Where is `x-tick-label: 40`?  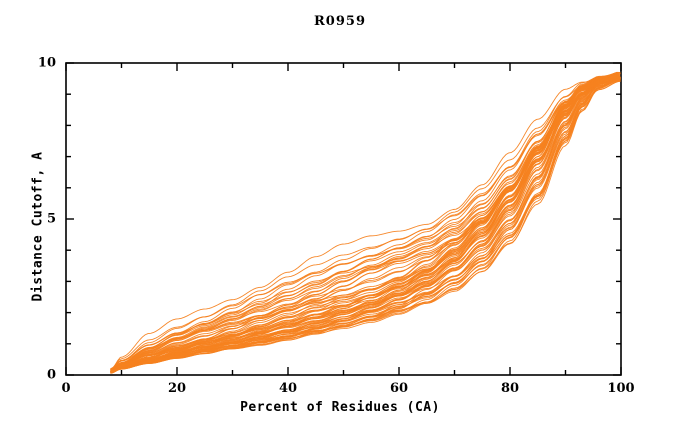 x-tick-label: 40 is located at coordinates (288, 388).